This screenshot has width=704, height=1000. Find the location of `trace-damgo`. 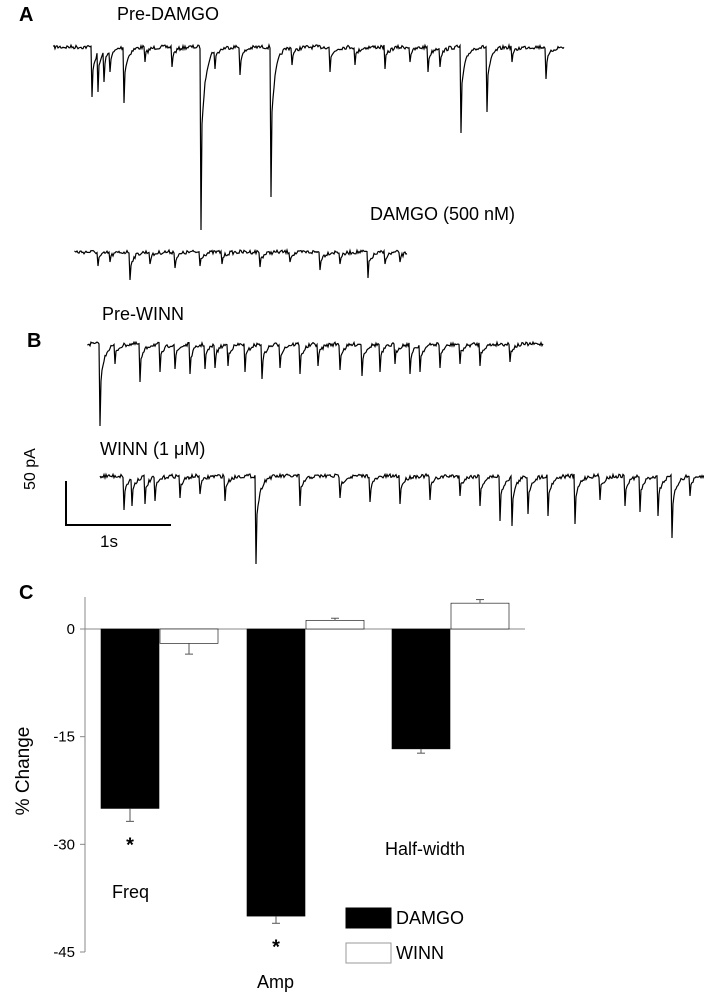

trace-damgo is located at coordinates (241, 264).